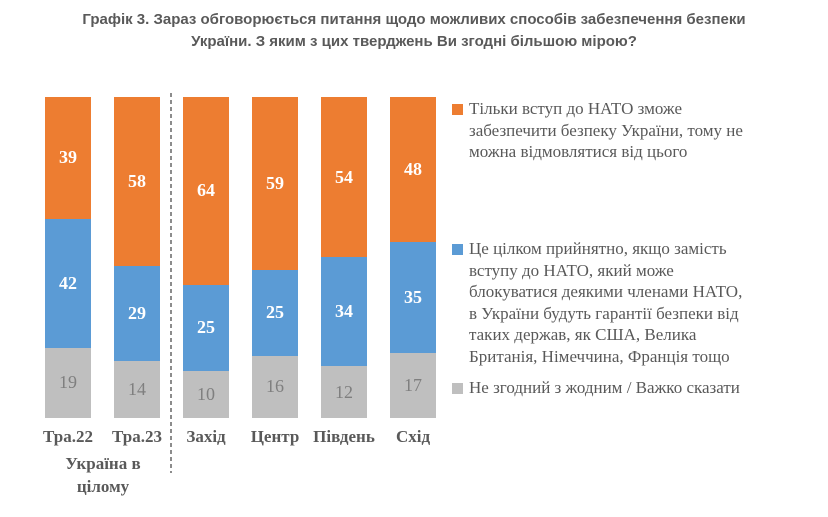 The image size is (828, 517). Describe the element at coordinates (604, 313) in the screenshot. I see `legend-label-line: в України будуть гарантії безпеки від` at that location.